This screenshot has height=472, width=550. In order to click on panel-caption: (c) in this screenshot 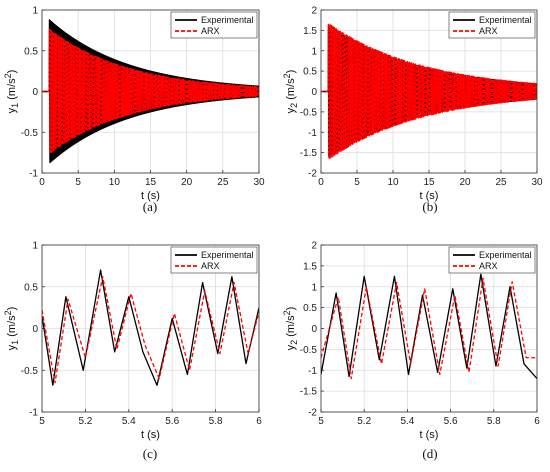, I will do `click(150, 453)`.